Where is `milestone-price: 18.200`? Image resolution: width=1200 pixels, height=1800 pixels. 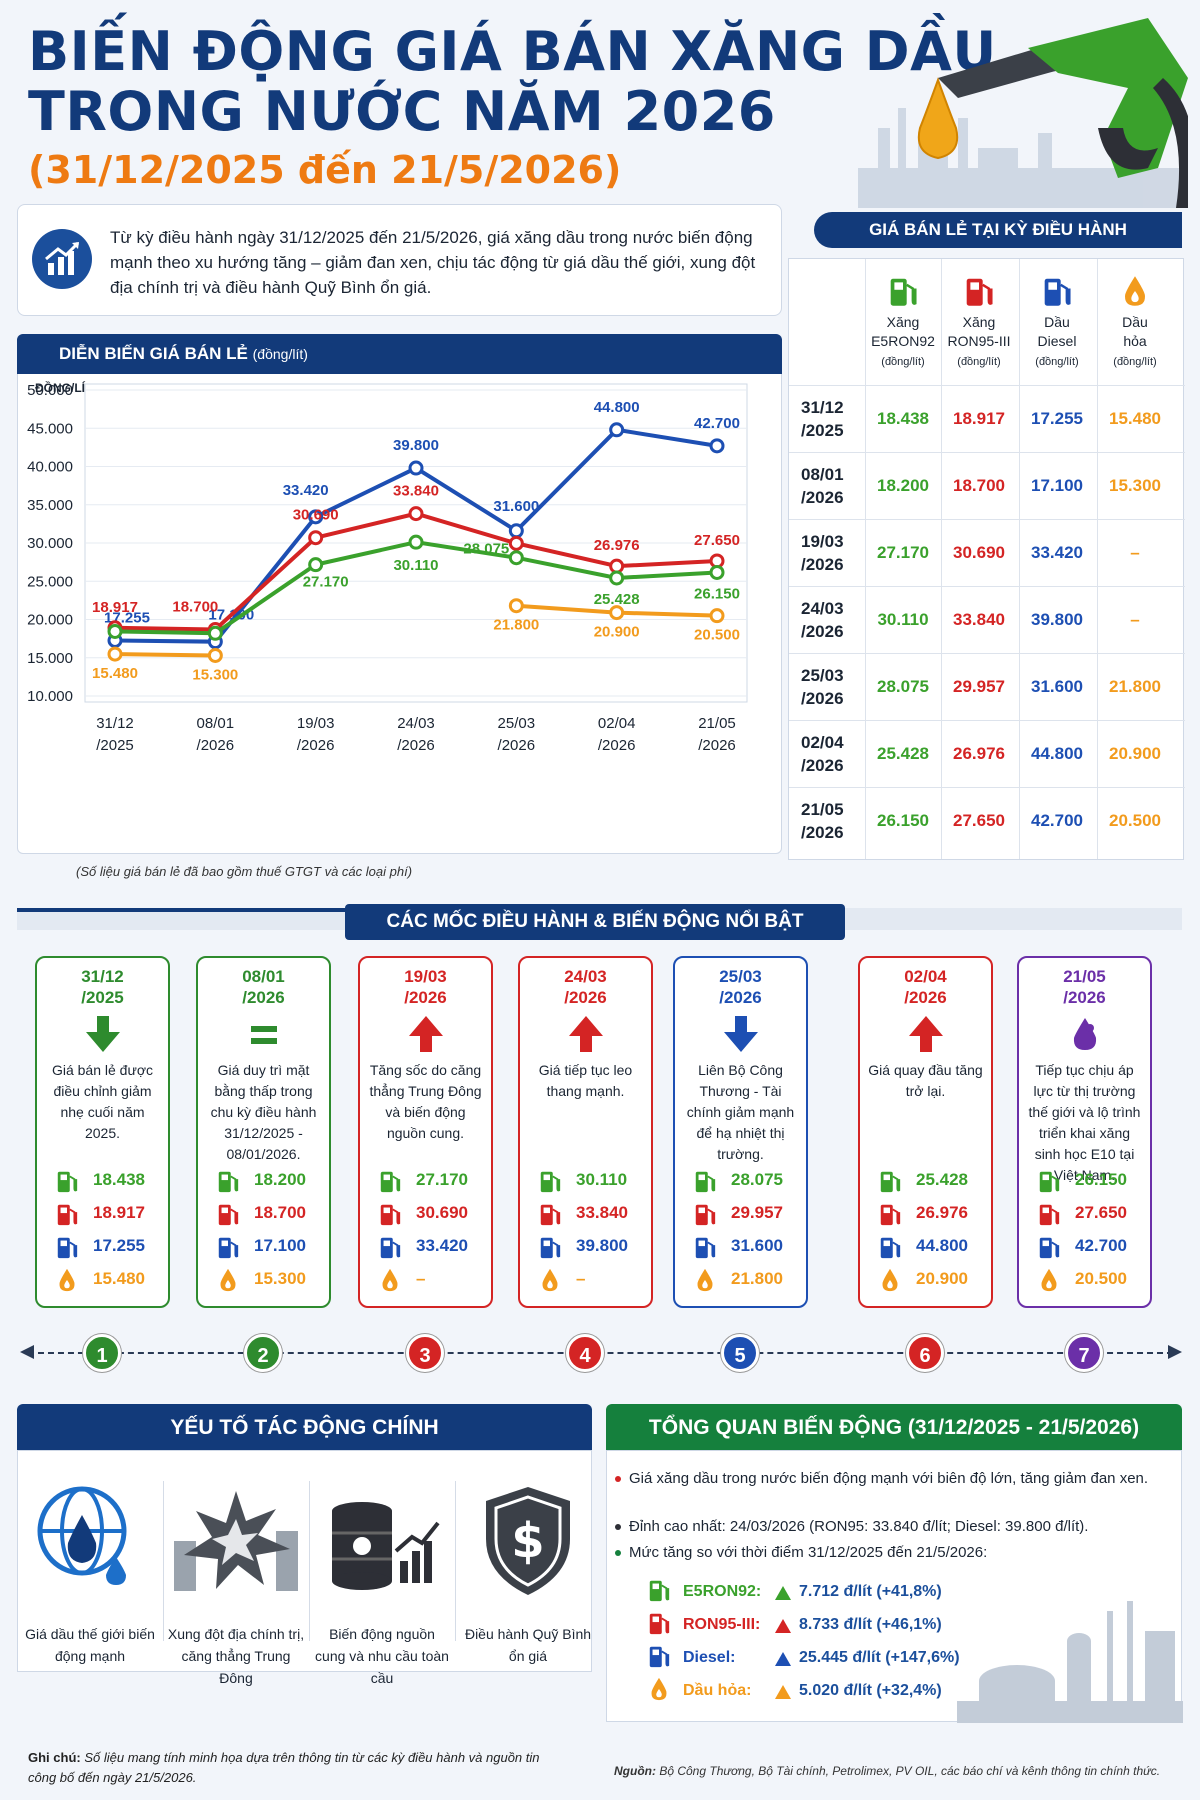 milestone-price: 18.200 is located at coordinates (265, 1181).